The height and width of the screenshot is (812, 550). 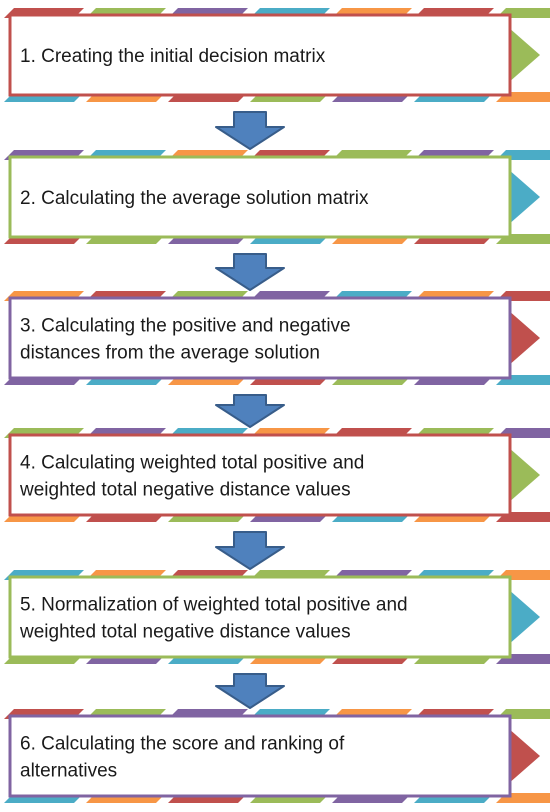 What do you see at coordinates (182, 744) in the screenshot?
I see `step-label: 6. Calculating the score and ranking of` at bounding box center [182, 744].